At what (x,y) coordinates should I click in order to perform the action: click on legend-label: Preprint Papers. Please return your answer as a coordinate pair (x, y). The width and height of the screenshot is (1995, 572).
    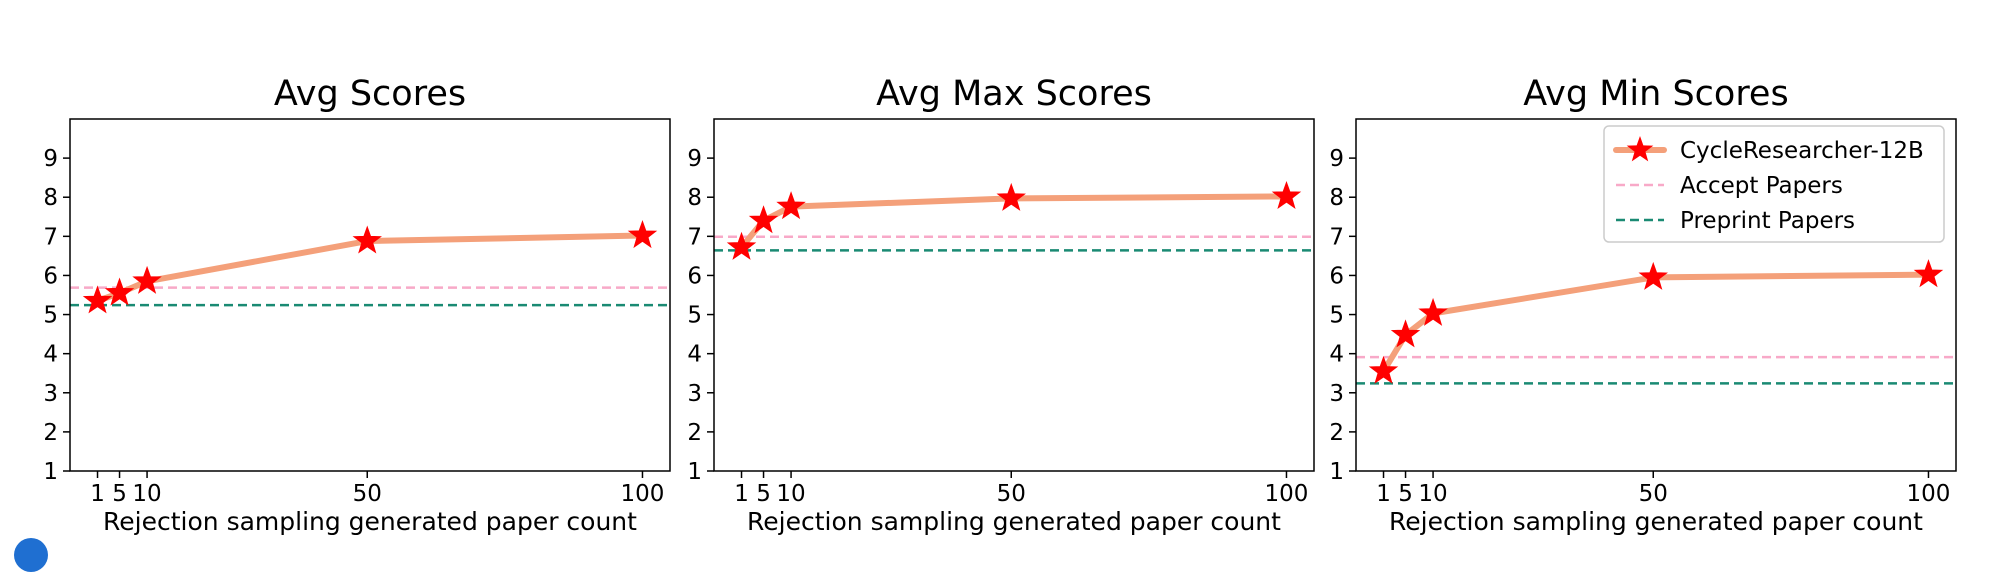
    Looking at the image, I should click on (1767, 221).